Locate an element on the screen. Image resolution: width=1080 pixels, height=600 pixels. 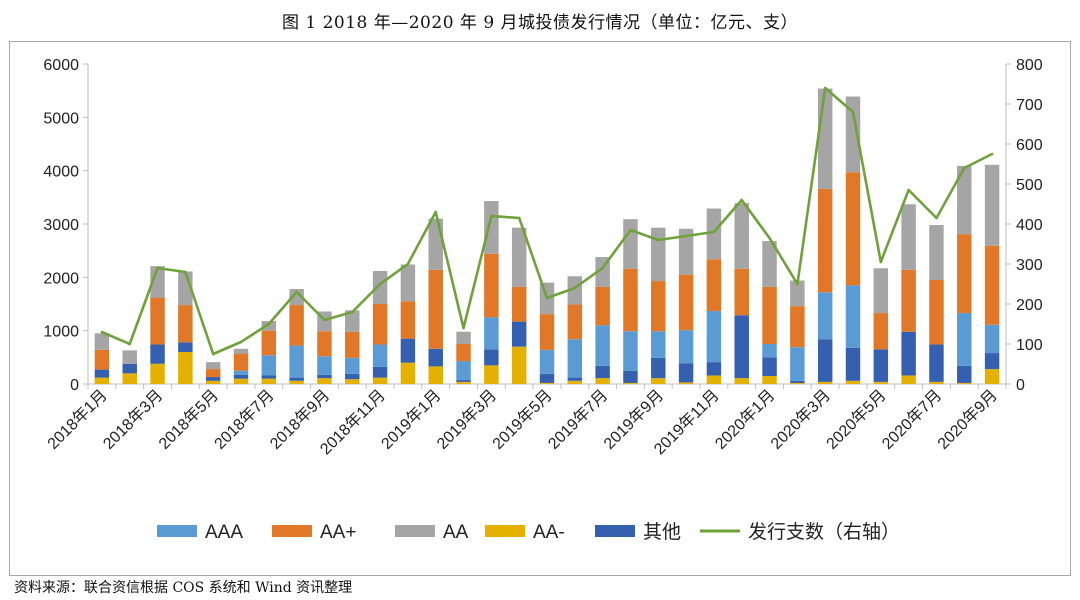
x-tick-label: 2020年3月 is located at coordinates (800, 419).